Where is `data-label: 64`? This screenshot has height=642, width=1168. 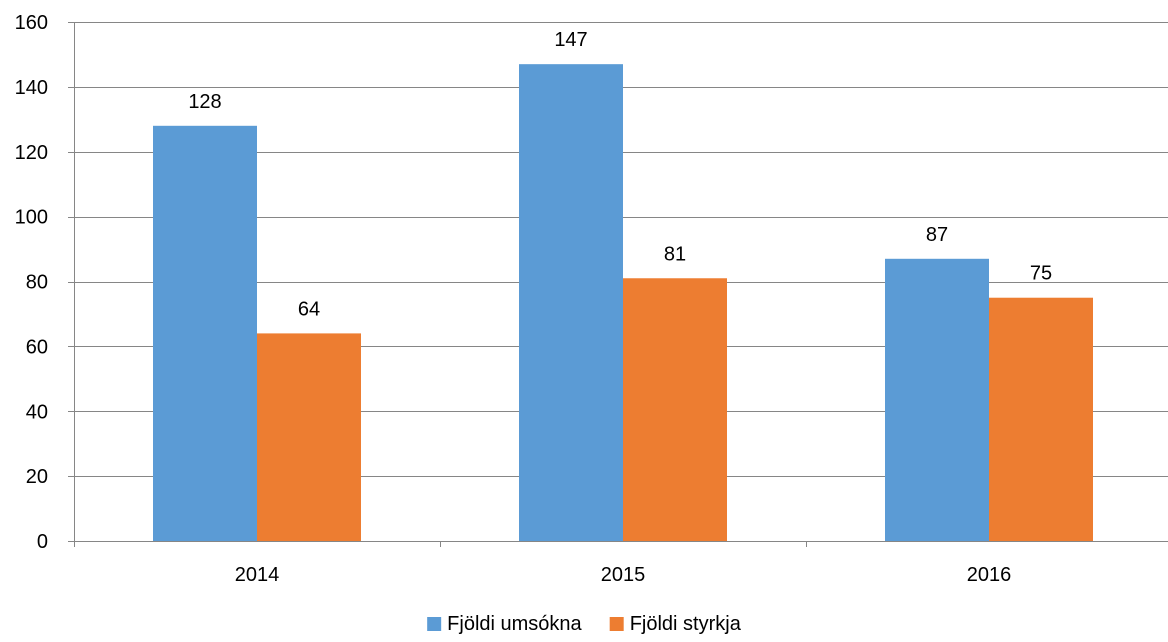 data-label: 64 is located at coordinates (309, 309).